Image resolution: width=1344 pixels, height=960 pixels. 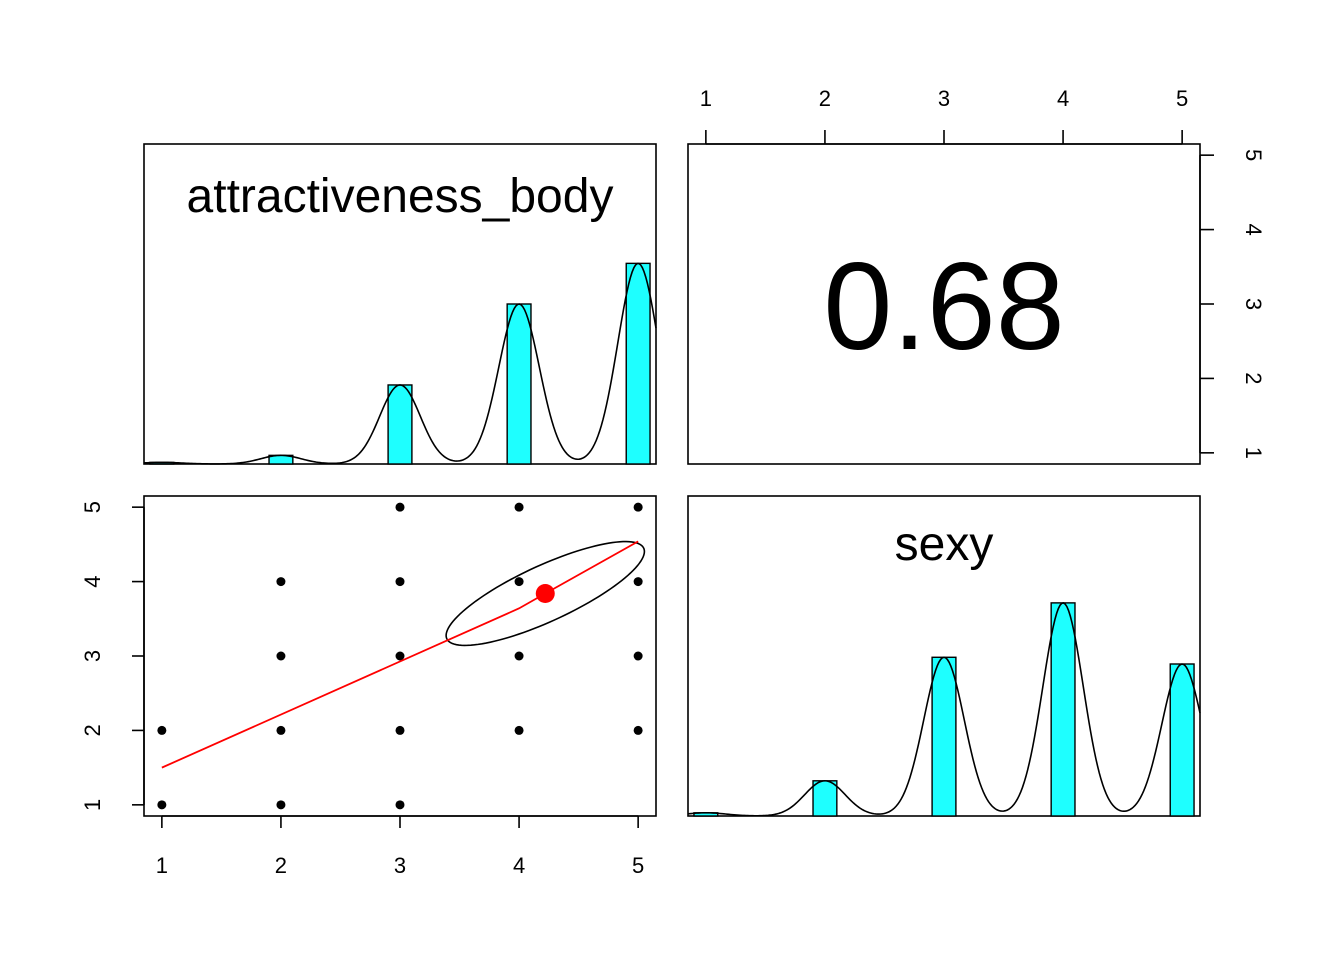 I want to click on histogram-attractiveness-body, so click(x=400, y=363).